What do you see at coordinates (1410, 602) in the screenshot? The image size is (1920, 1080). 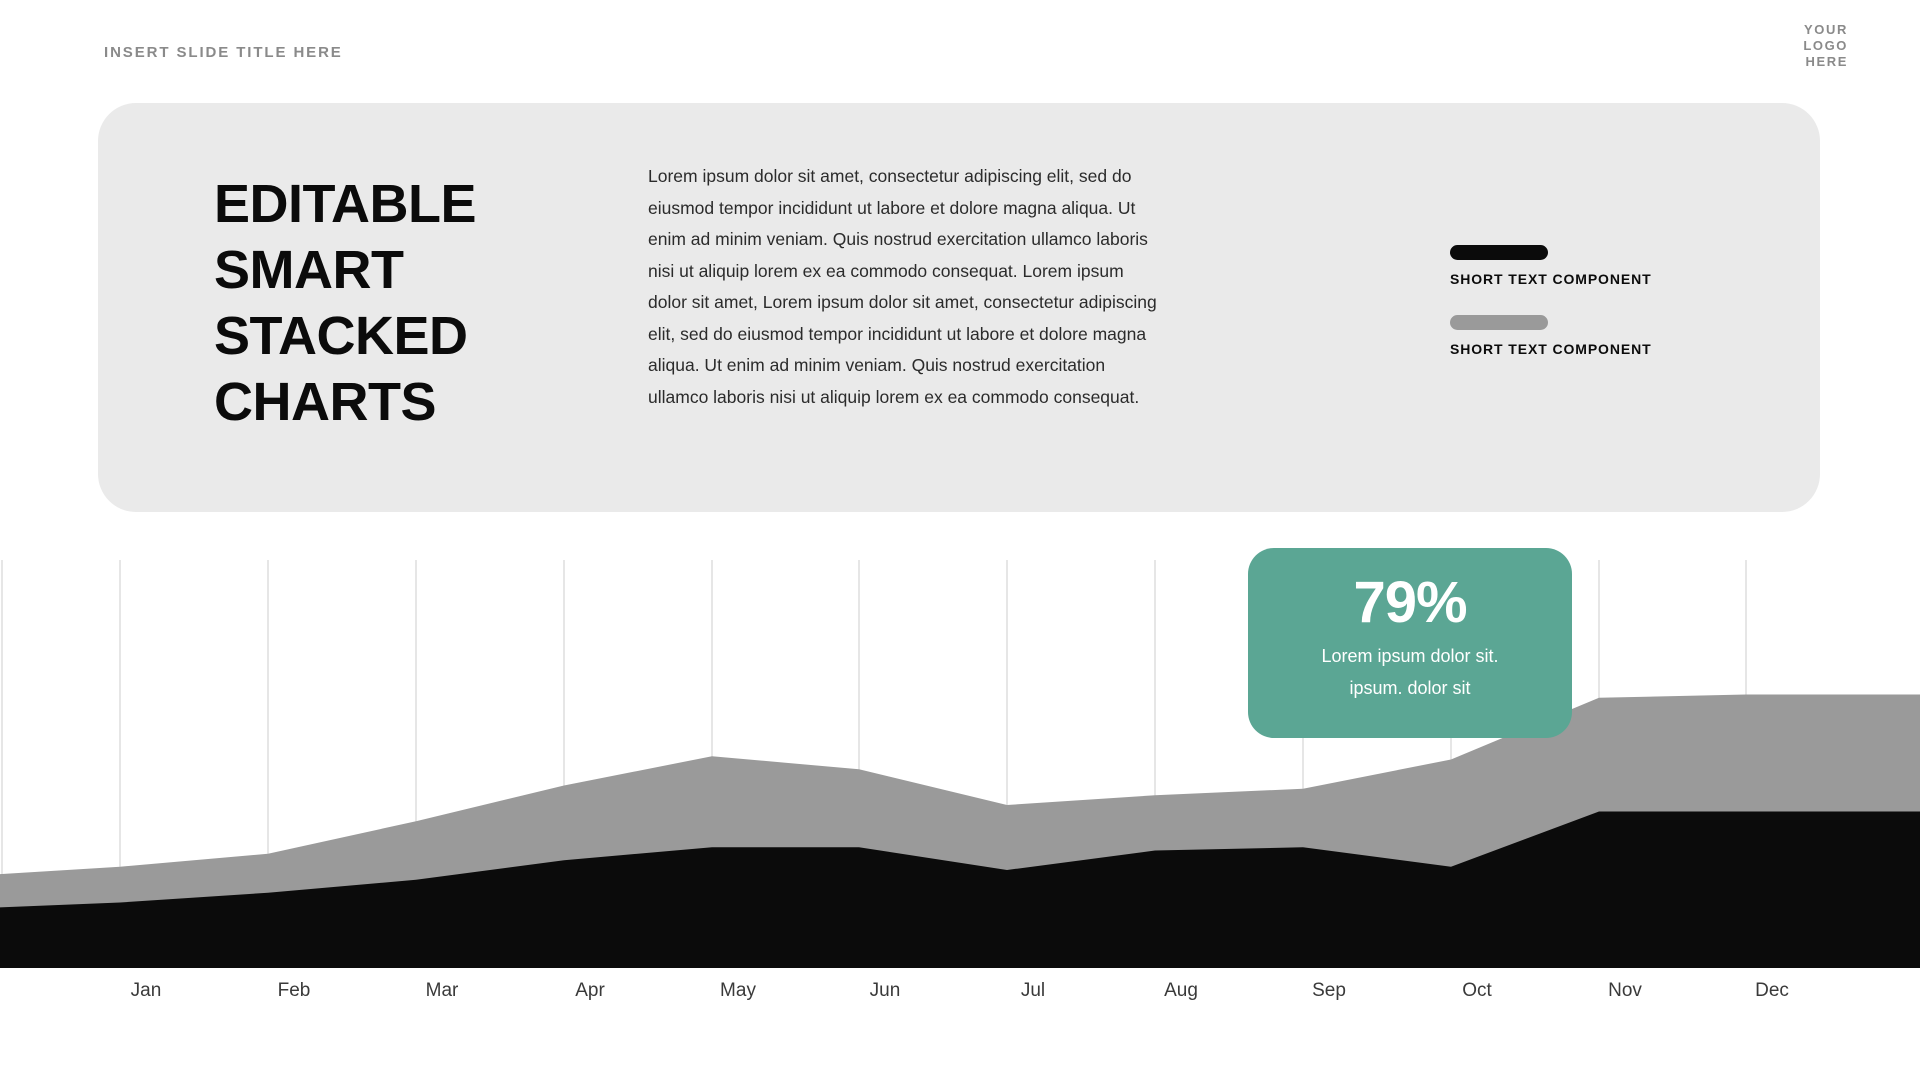 I see `callout-value: 79%` at bounding box center [1410, 602].